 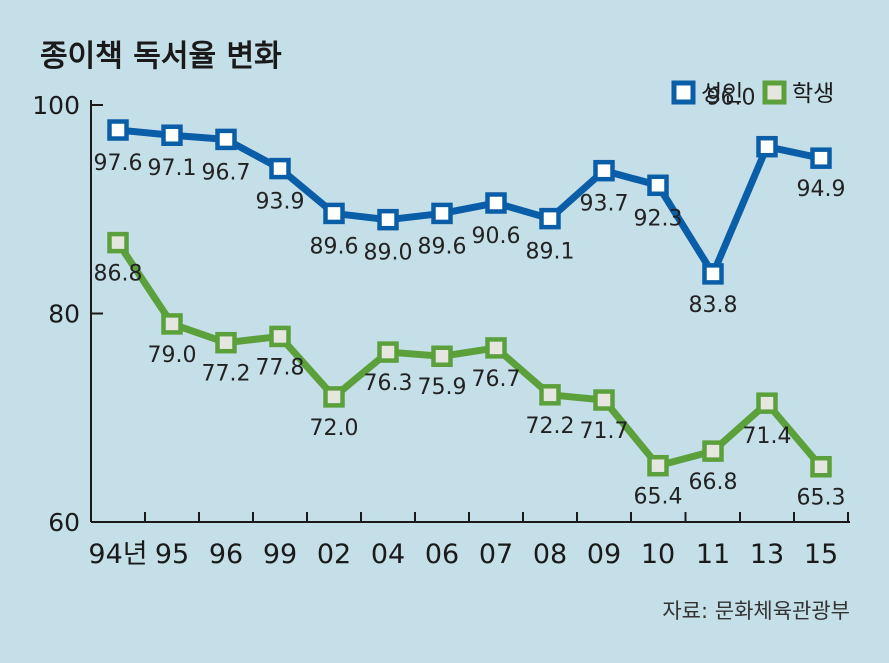 I want to click on data-label-adult: 94.9, so click(x=821, y=189).